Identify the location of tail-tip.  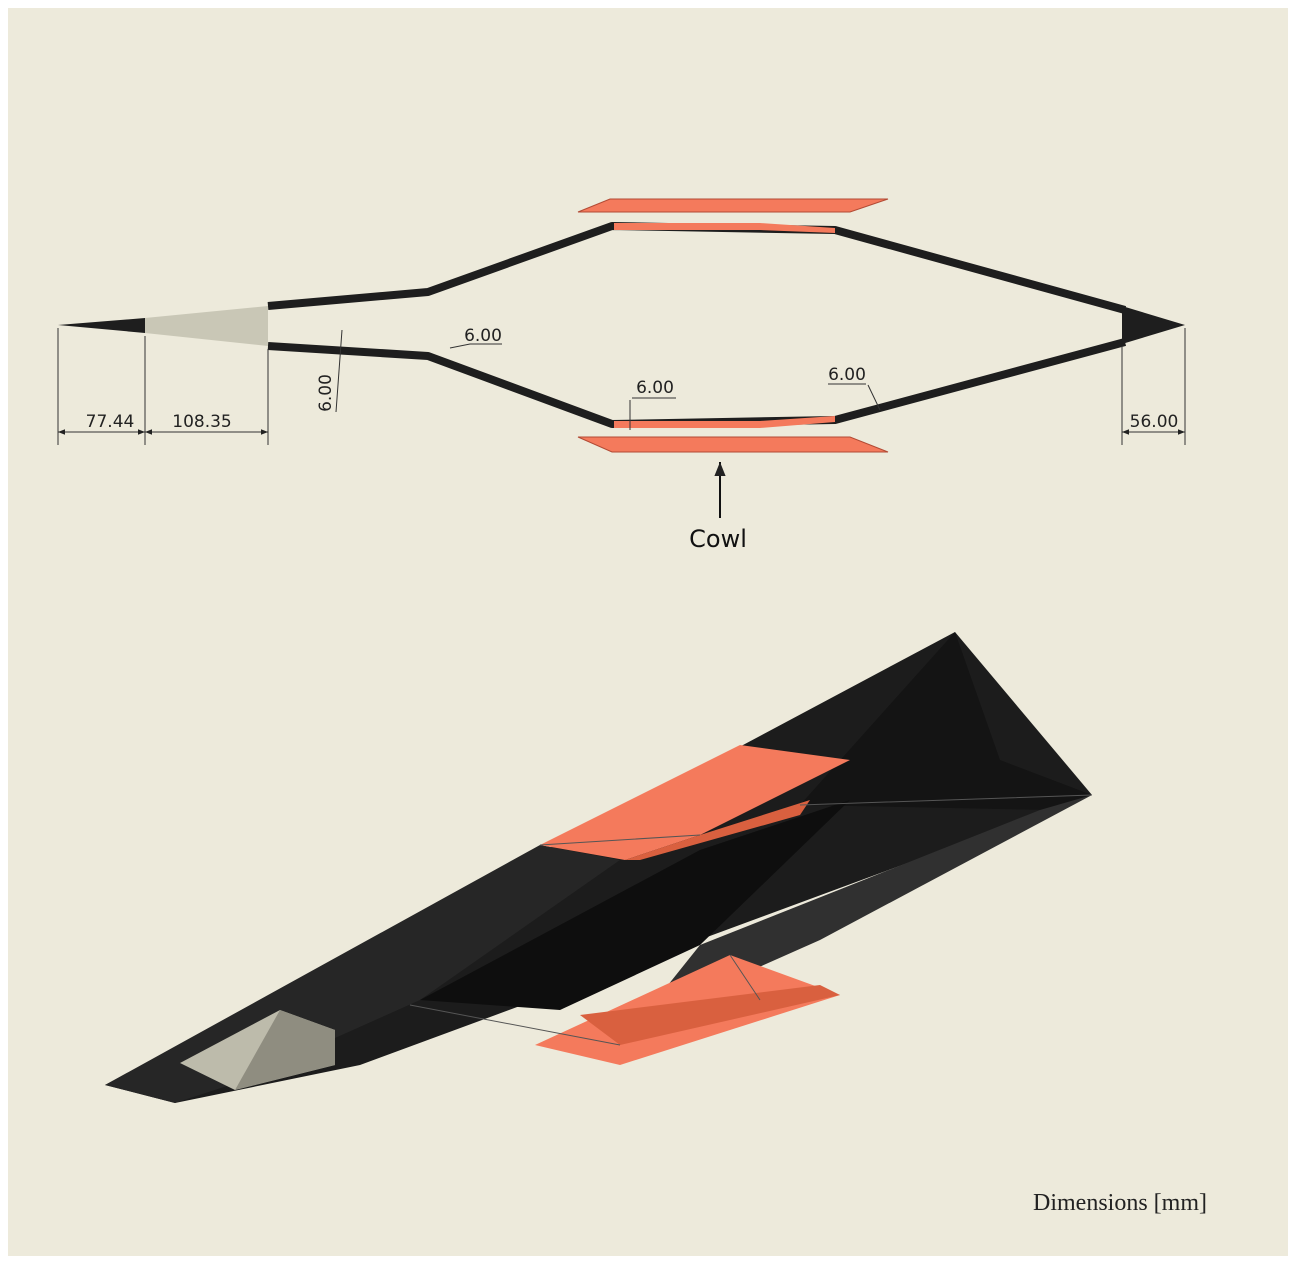
(1153, 325).